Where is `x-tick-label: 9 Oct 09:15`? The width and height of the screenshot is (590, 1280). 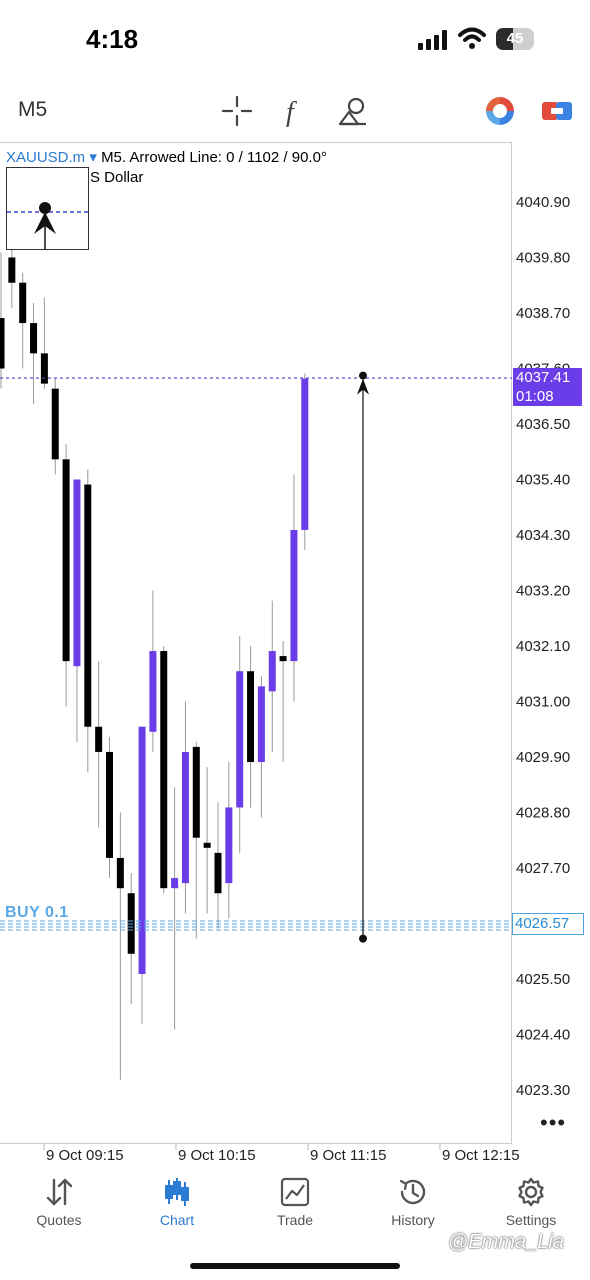 x-tick-label: 9 Oct 09:15 is located at coordinates (85, 1155).